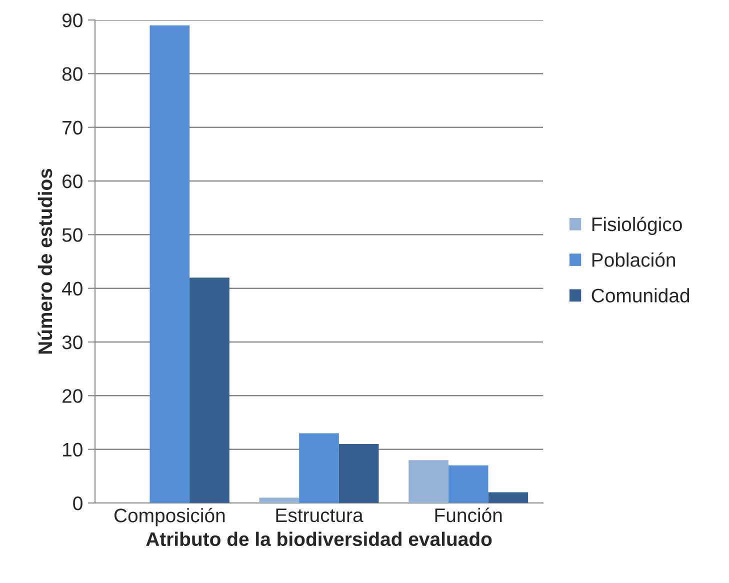  I want to click on x-tick-label: Composición, so click(169, 517).